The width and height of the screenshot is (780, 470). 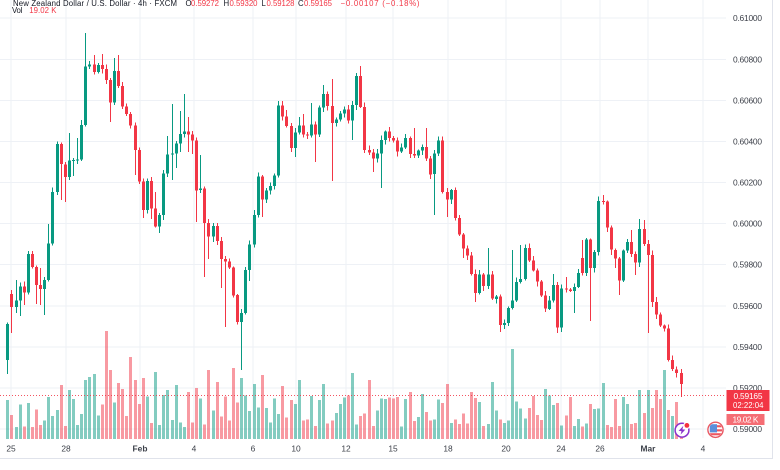 What do you see at coordinates (561, 448) in the screenshot?
I see `svg-text: 24` at bounding box center [561, 448].